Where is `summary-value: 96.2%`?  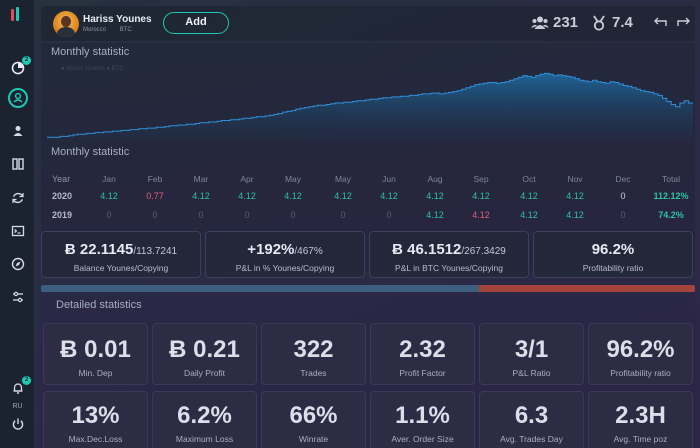
summary-value: 96.2% is located at coordinates (613, 249).